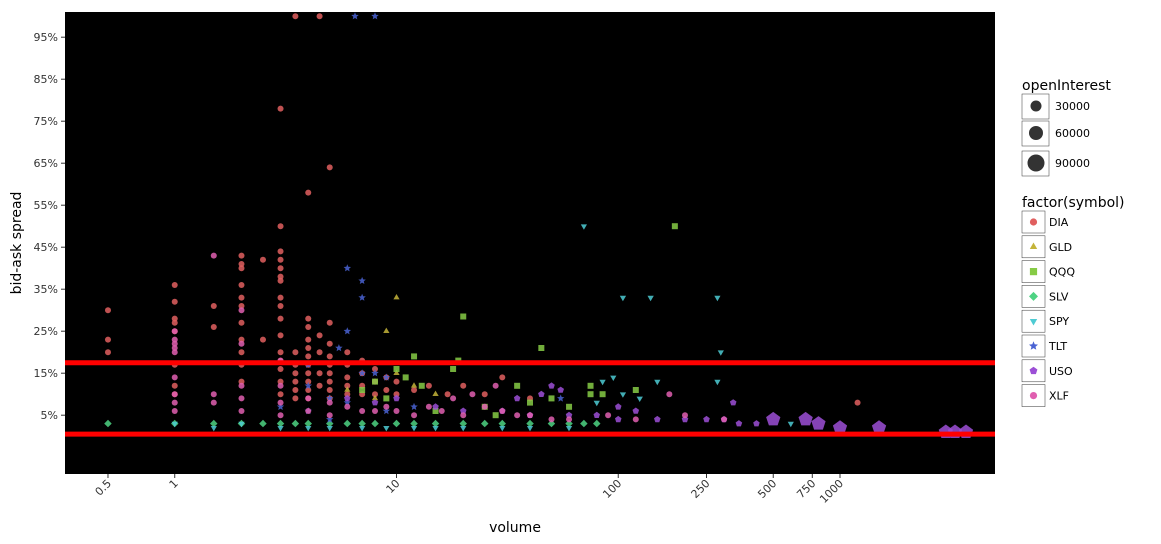  I want to click on size-legend-label: 60000, so click(1072, 133).